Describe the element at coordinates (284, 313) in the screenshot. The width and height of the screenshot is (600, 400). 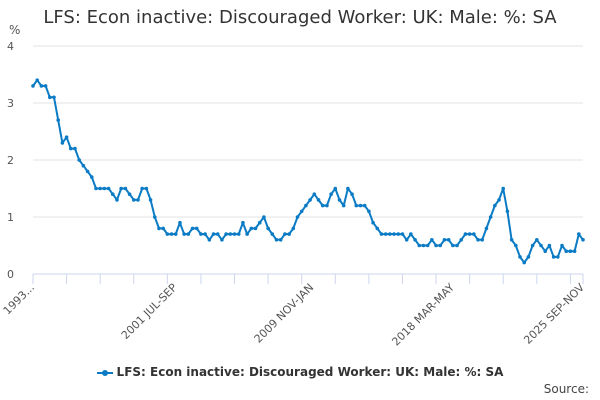
I see `x-tick-label: 2009 NOV-JAN` at that location.